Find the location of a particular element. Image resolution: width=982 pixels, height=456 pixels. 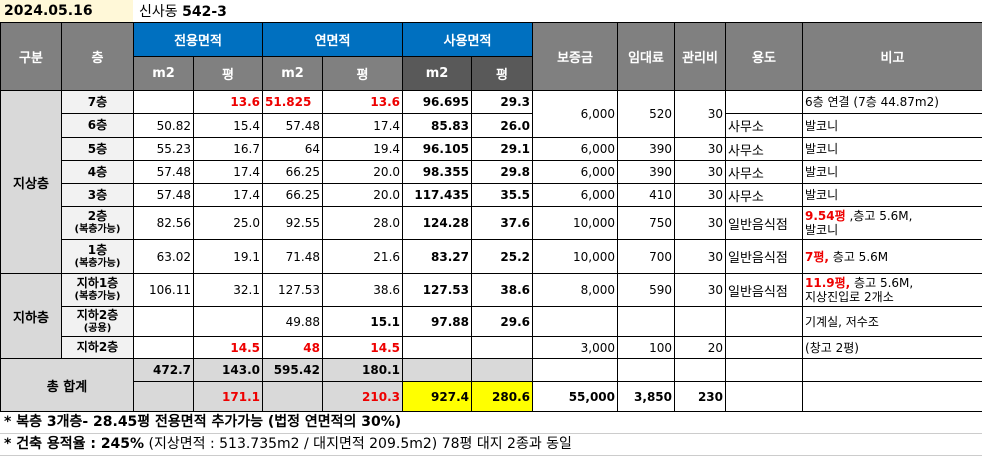

floor-name: 7층 is located at coordinates (97, 102).